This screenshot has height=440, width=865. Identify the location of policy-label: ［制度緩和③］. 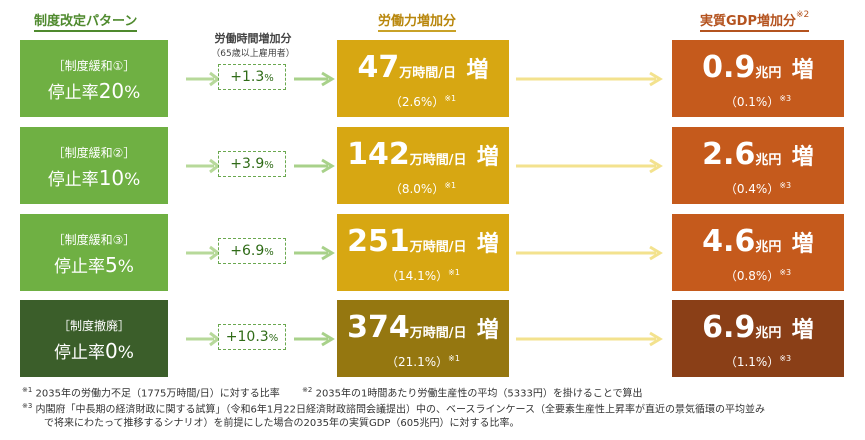
(94, 240).